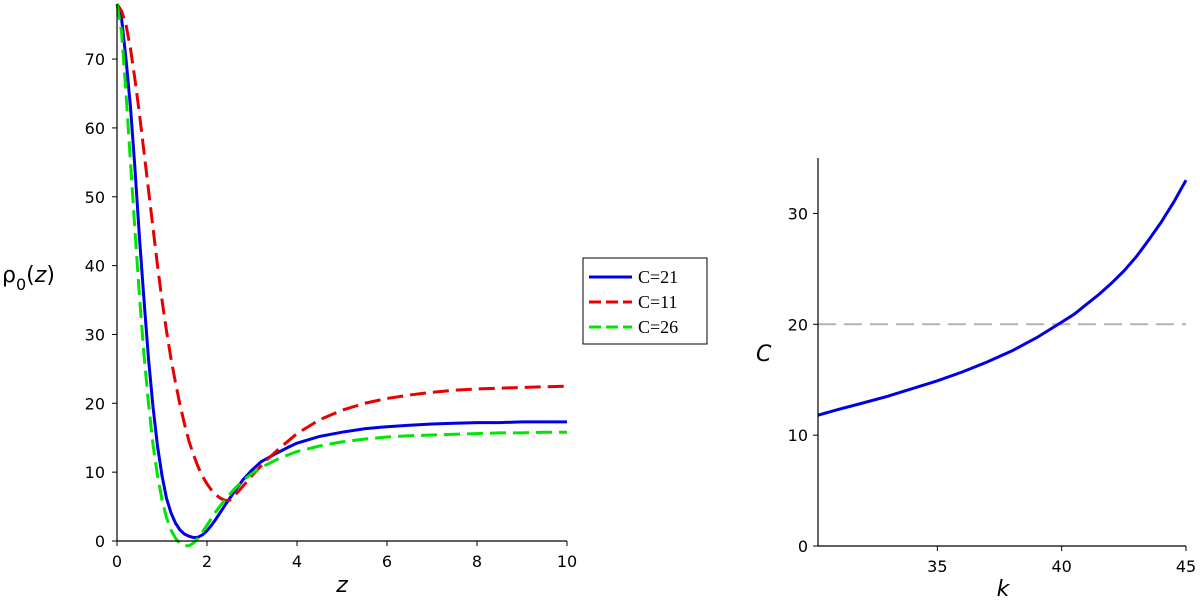  I want to click on right-y-tick-label: 30, so click(798, 213).